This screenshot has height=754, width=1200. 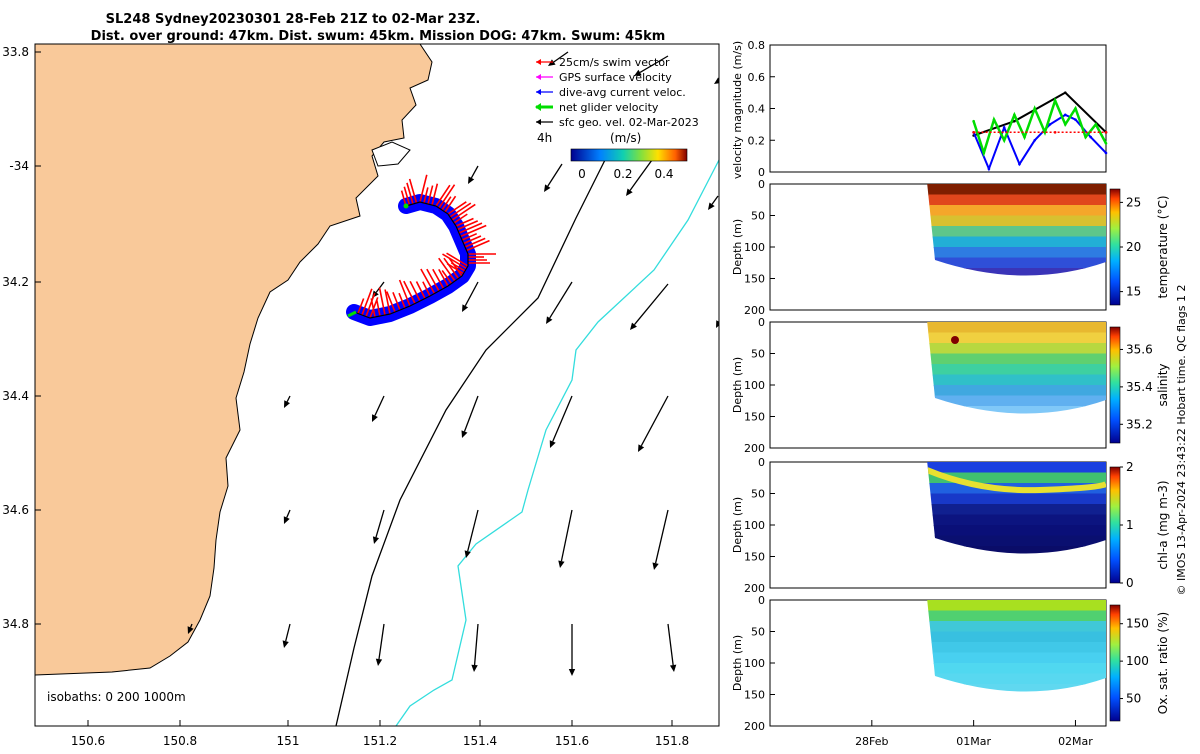 I want to click on lat-tick-label: 34.2, so click(x=15, y=282).